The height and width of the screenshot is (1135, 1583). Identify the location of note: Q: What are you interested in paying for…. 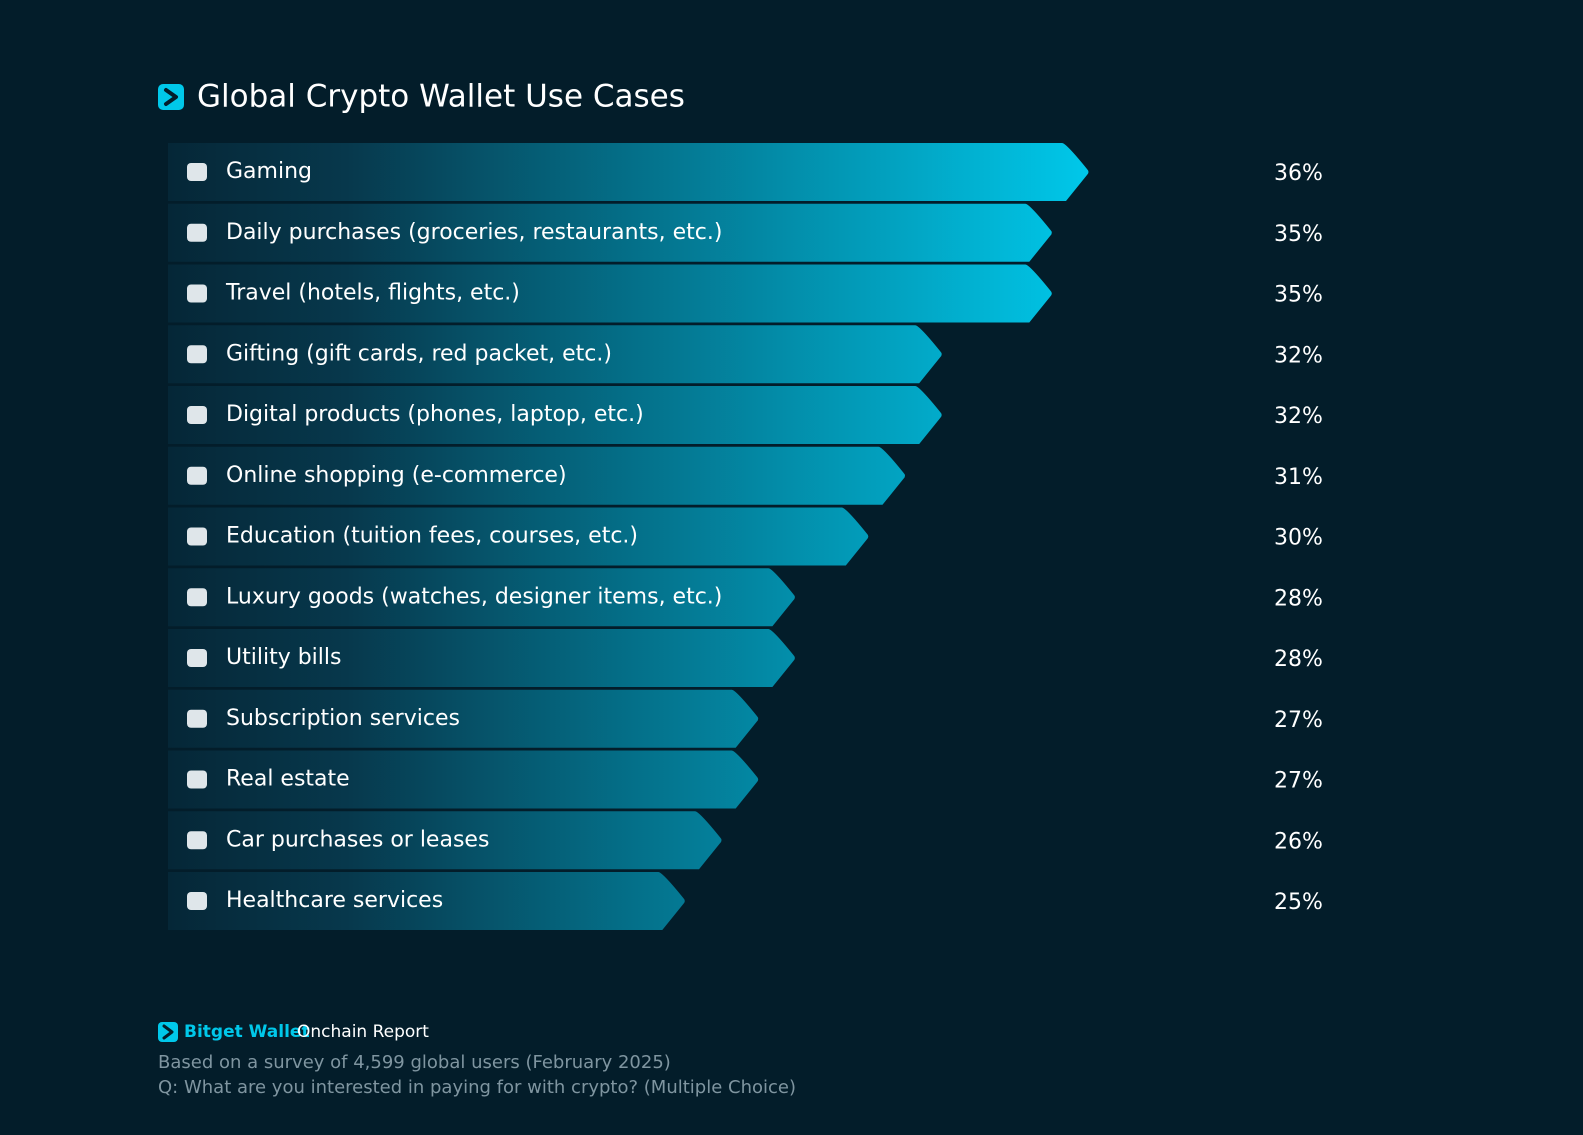
(477, 1087).